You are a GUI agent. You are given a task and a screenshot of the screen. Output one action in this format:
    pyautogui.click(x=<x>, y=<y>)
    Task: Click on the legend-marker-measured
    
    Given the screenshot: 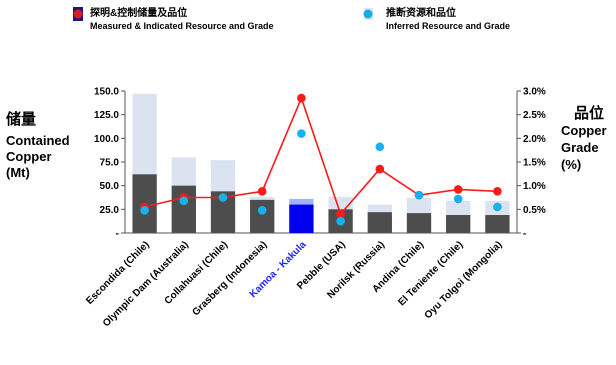 What is the action you would take?
    pyautogui.click(x=78, y=14)
    